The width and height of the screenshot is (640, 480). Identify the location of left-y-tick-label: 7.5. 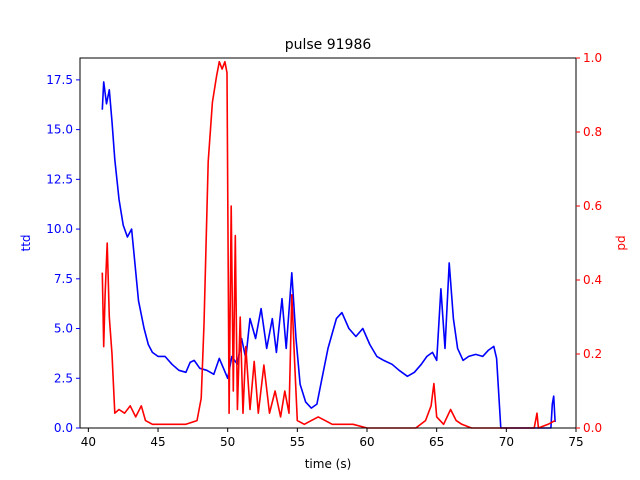
(63, 279).